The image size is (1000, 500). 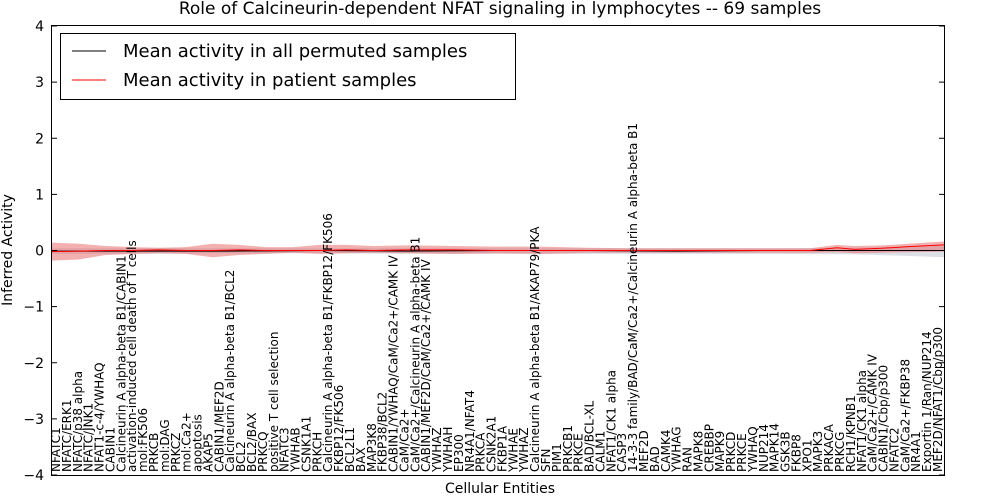 I want to click on category-label: Calcineurin A alpha-beta B1/AKAP79/PKA, so click(x=535, y=349).